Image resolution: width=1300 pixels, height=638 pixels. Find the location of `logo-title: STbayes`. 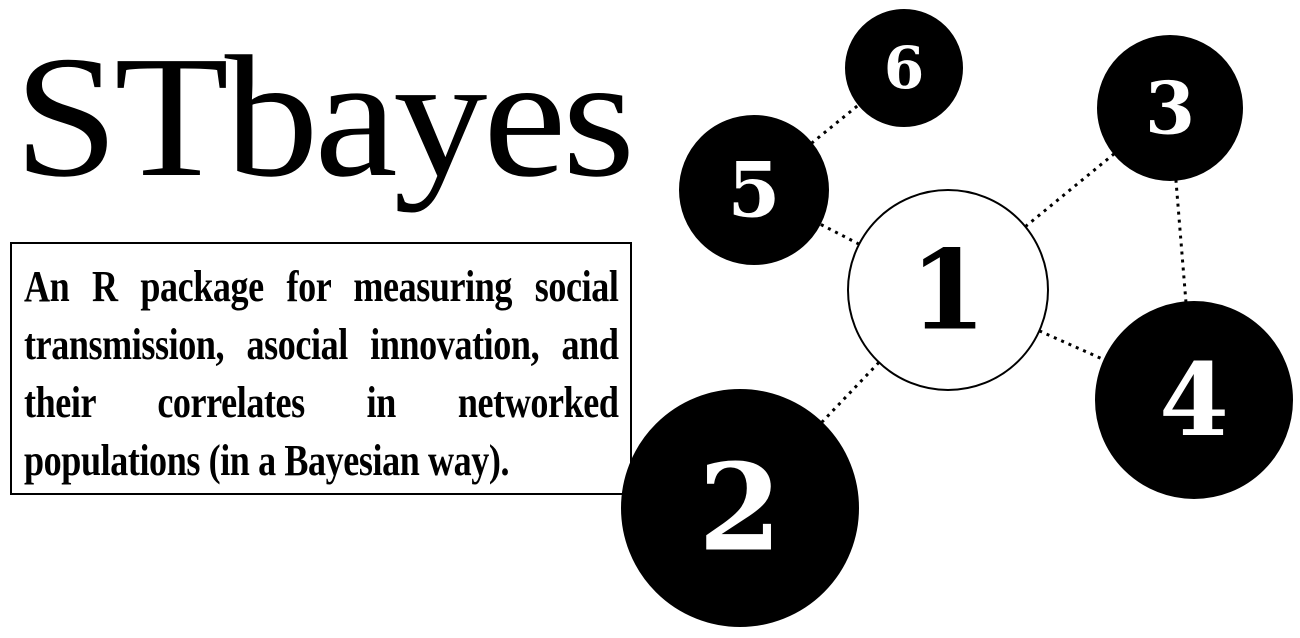

logo-title: STbayes is located at coordinates (324, 116).